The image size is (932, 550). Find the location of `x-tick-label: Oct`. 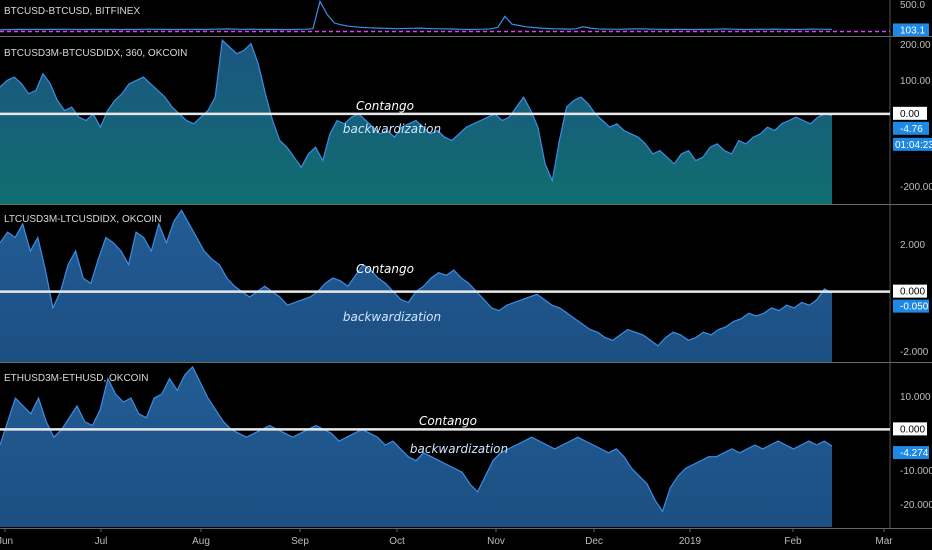

x-tick-label: Oct is located at coordinates (397, 541).